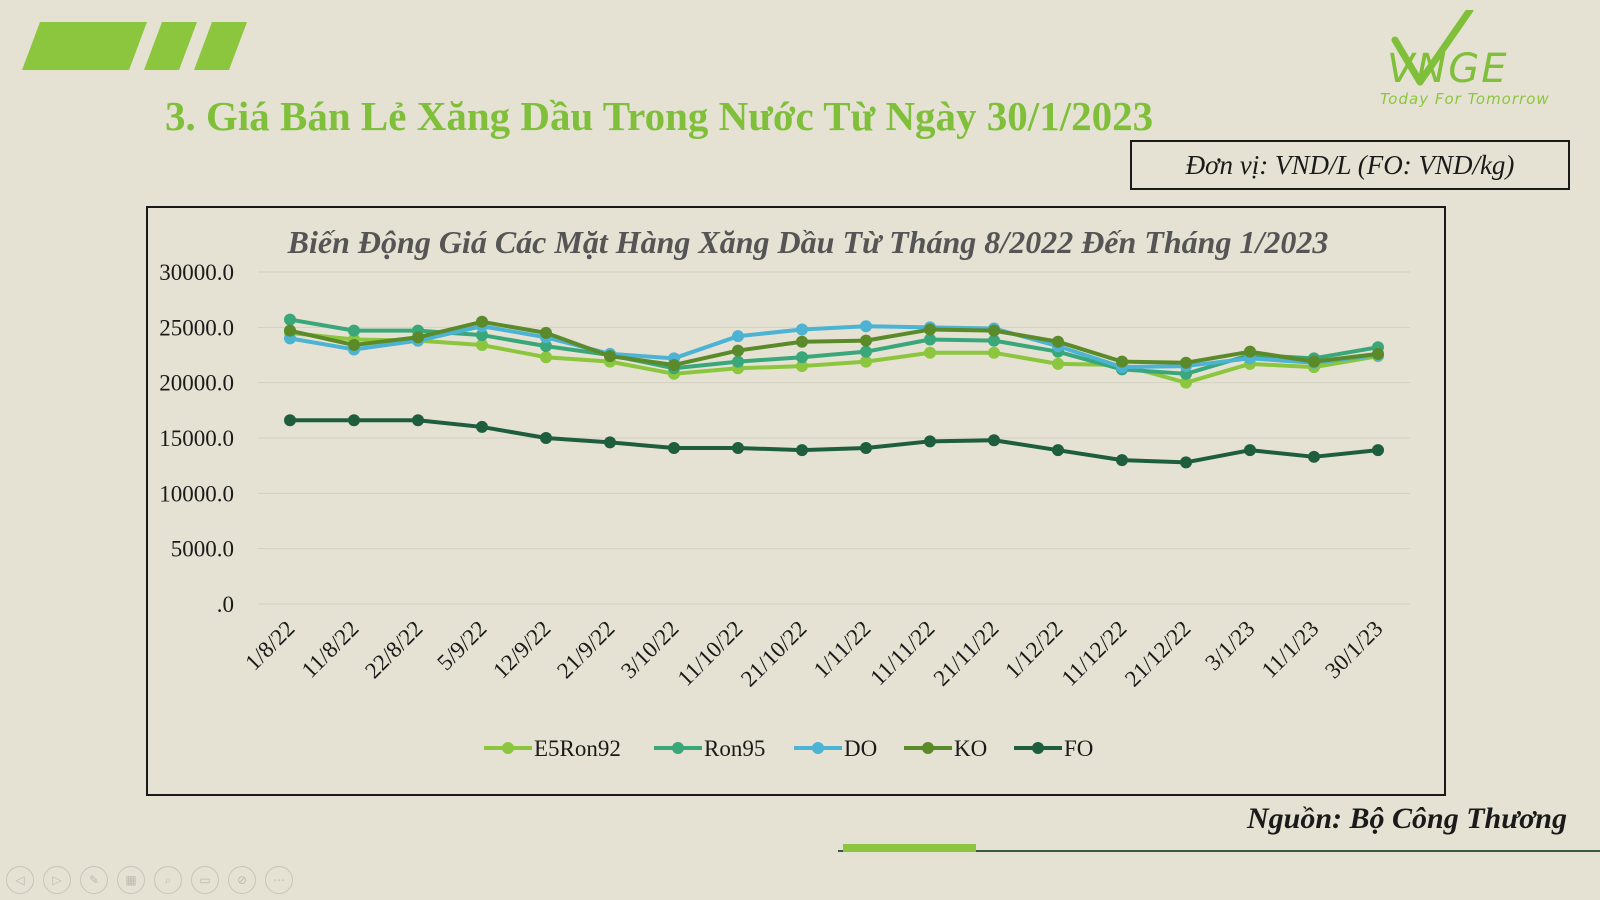  What do you see at coordinates (1465, 99) in the screenshot?
I see `logo-tagline: Today For Tomorrow` at bounding box center [1465, 99].